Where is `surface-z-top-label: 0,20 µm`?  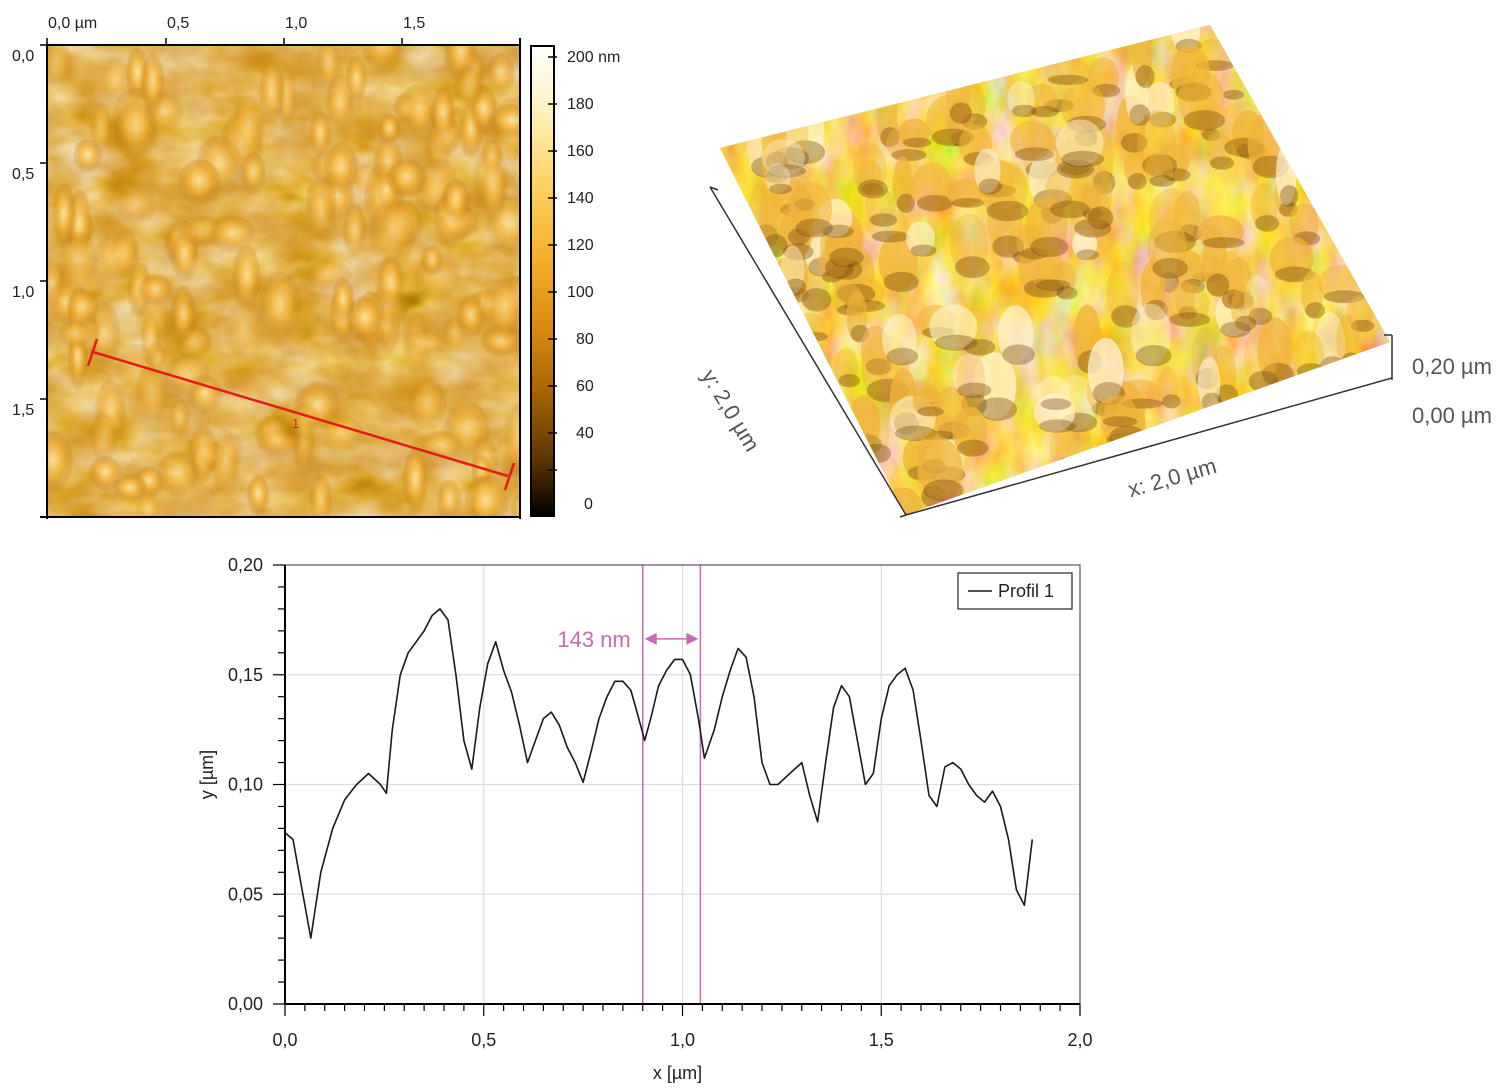 surface-z-top-label: 0,20 µm is located at coordinates (1452, 366).